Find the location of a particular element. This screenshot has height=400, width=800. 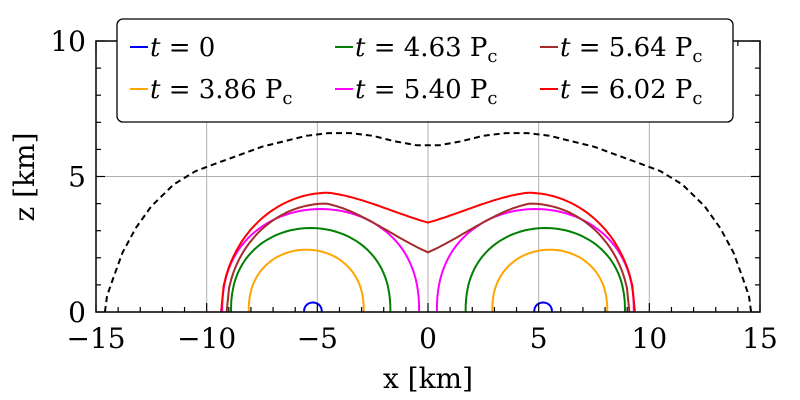

x-tick-label: −5 is located at coordinates (317, 338).